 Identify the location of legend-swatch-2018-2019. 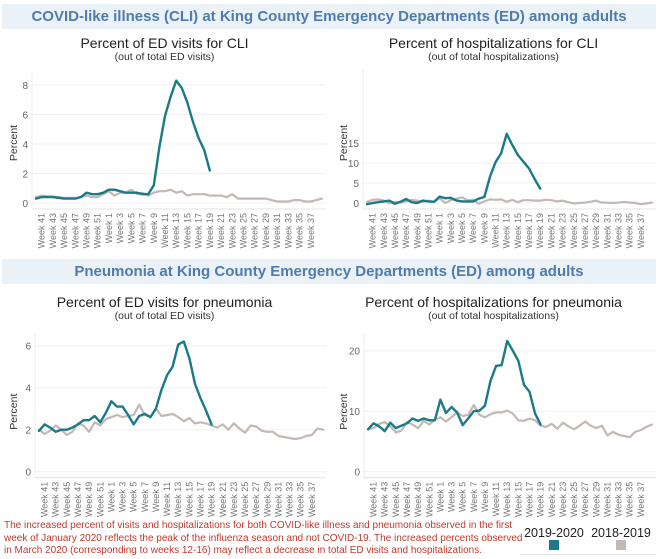
(621, 545).